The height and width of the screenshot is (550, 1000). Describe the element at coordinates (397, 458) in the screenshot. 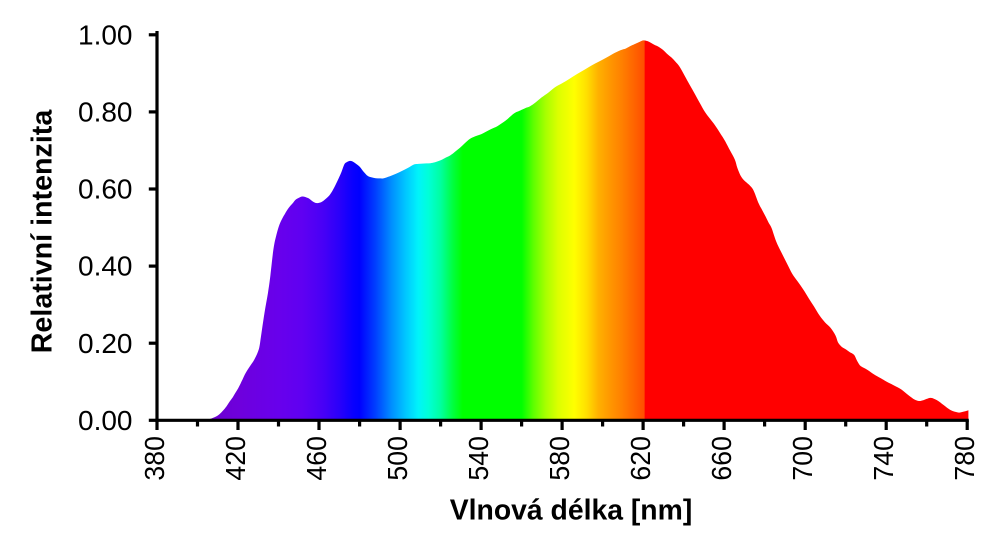

I see `svg-text: 500` at that location.